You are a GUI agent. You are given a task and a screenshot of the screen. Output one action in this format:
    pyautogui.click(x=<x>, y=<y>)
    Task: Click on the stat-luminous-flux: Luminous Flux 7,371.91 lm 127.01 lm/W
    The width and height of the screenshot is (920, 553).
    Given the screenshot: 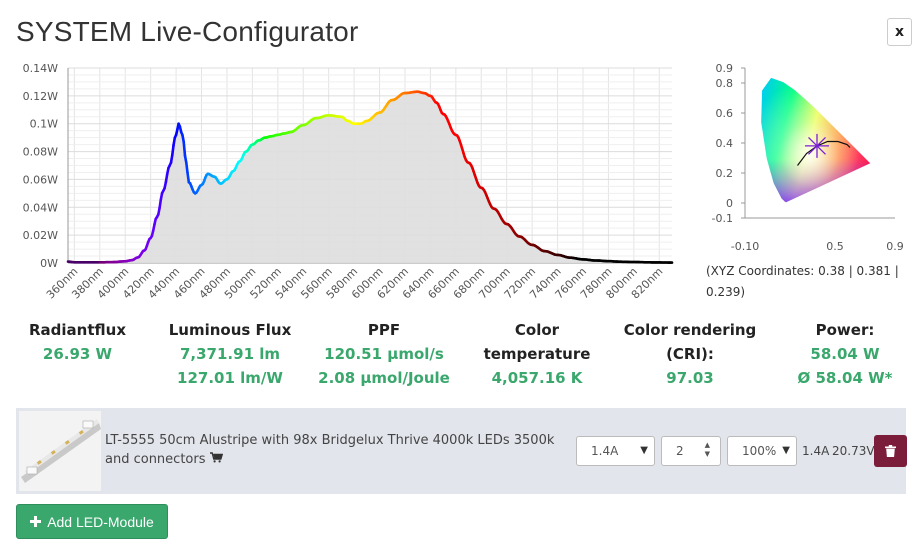 What is the action you would take?
    pyautogui.click(x=230, y=354)
    